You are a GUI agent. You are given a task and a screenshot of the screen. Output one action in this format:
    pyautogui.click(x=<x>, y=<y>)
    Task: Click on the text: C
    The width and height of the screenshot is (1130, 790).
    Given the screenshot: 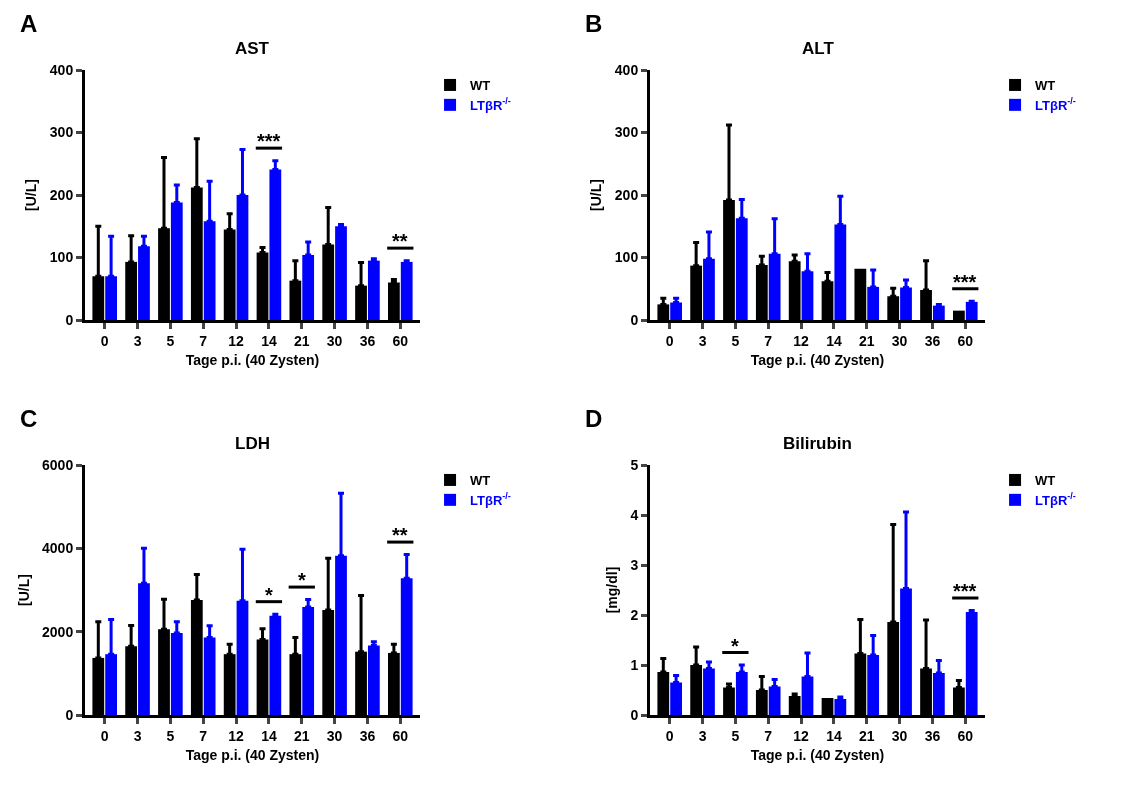 What is the action you would take?
    pyautogui.click(x=29, y=418)
    